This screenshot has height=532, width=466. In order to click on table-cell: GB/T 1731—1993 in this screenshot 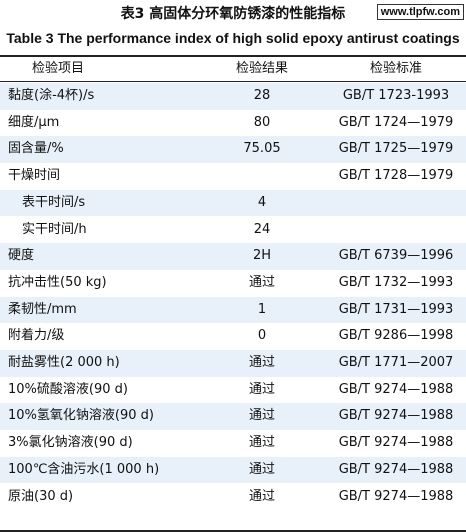, I will do `click(396, 309)`.